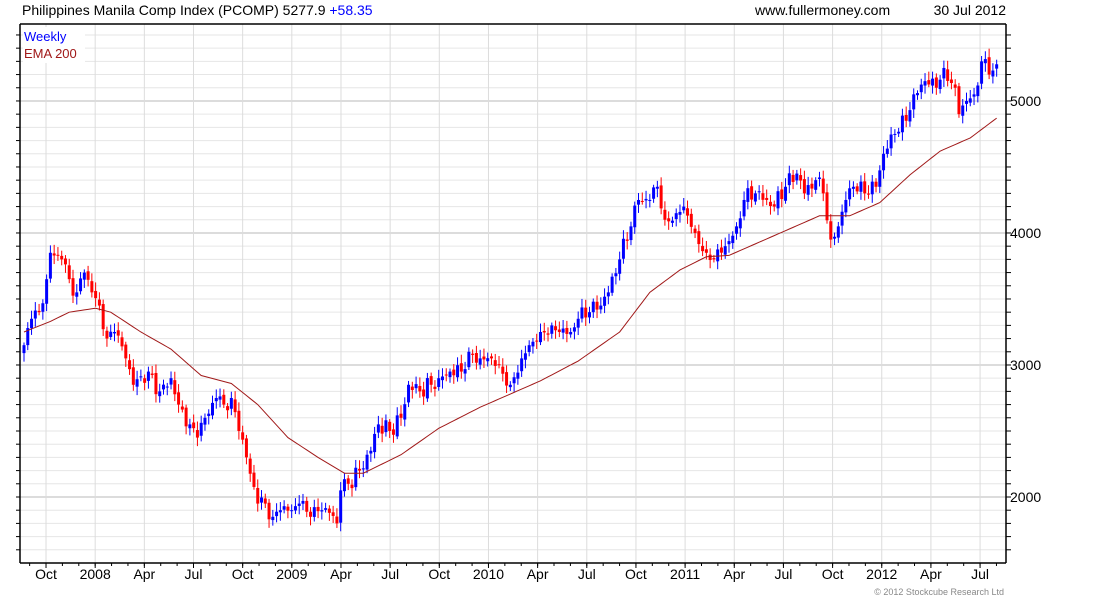  What do you see at coordinates (488, 574) in the screenshot?
I see `x-tick-label: 2010` at bounding box center [488, 574].